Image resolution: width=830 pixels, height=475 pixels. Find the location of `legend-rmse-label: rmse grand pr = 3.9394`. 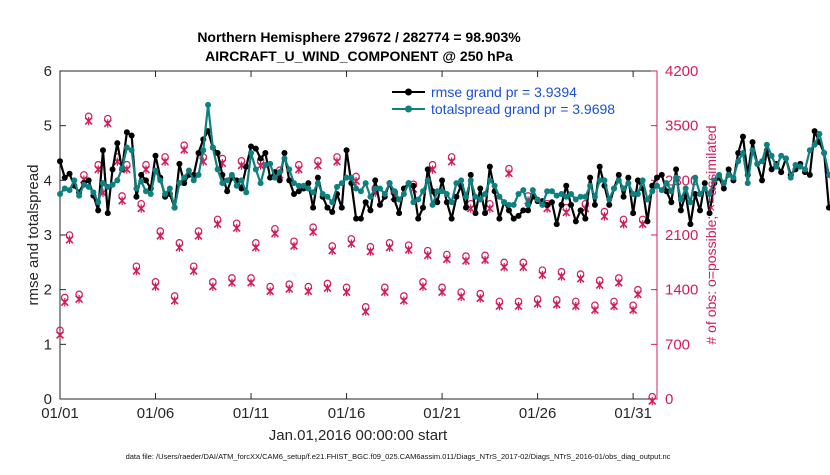

legend-rmse-label: rmse grand pr = 3.9394 is located at coordinates (504, 92).